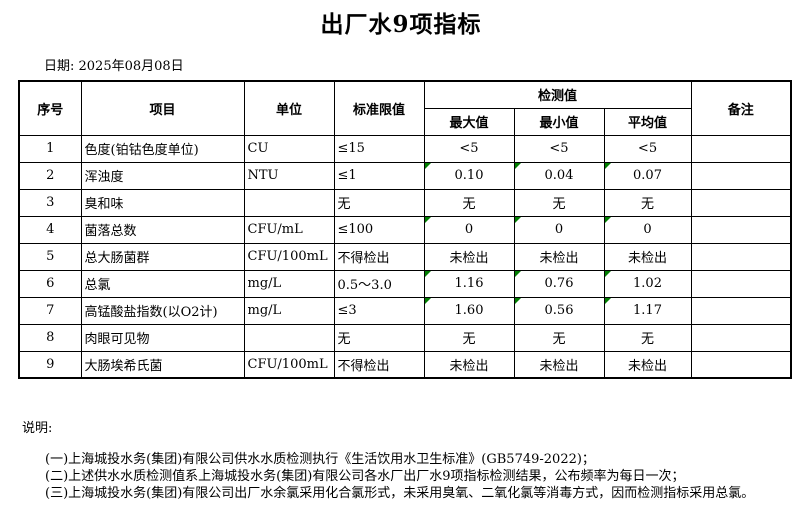  Describe the element at coordinates (50, 310) in the screenshot. I see `cell-no: 7` at that location.